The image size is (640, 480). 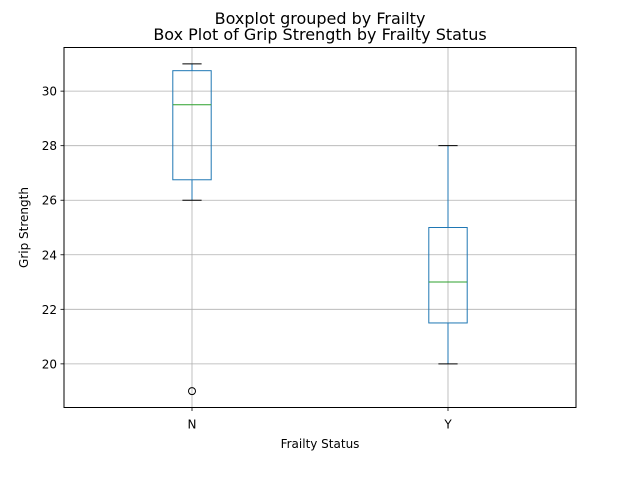 I want to click on y-axis-label: Grip Strength, so click(x=24, y=227).